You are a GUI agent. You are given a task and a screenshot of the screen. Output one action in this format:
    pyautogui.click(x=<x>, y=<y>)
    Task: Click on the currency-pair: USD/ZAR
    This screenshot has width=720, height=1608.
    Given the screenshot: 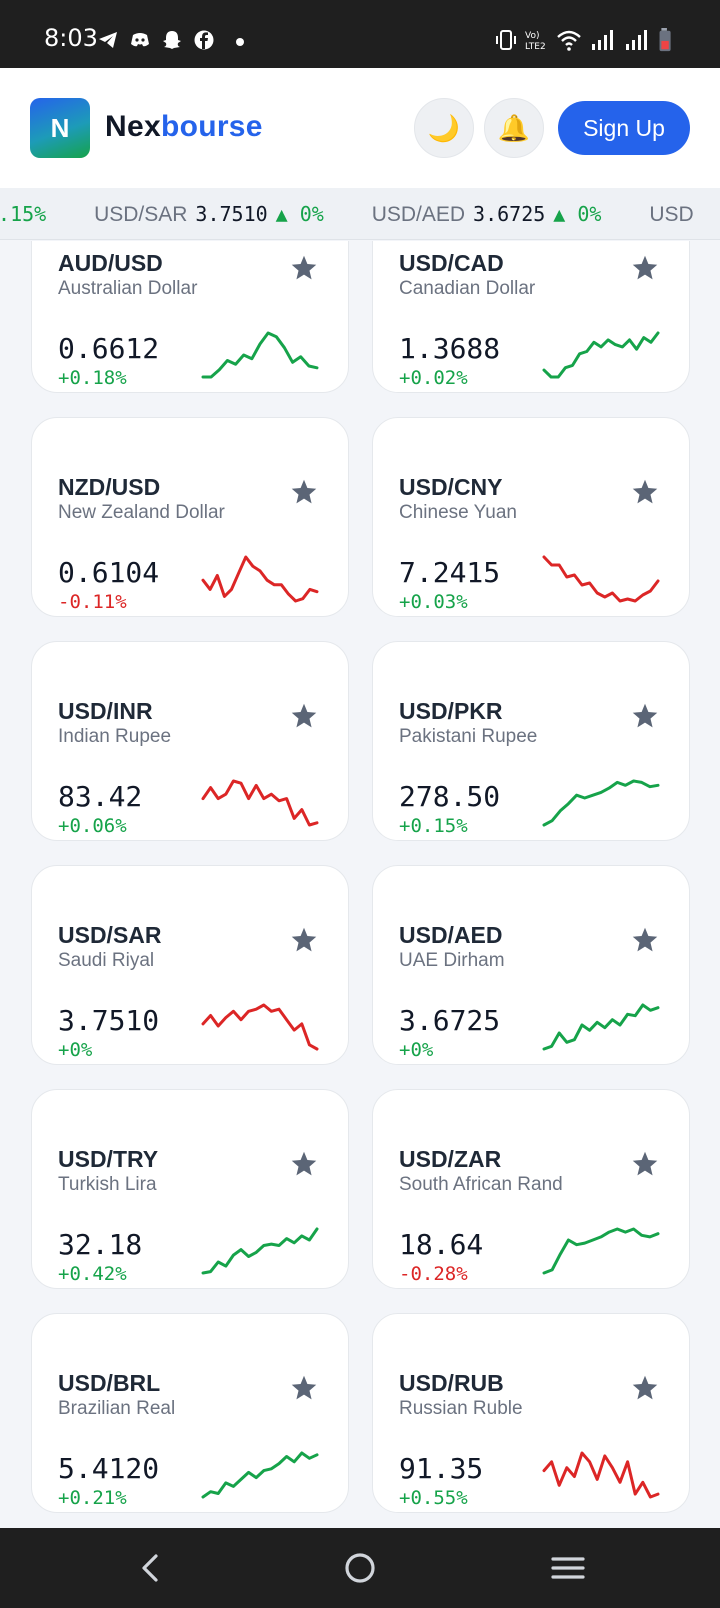 What is the action you would take?
    pyautogui.click(x=450, y=1159)
    